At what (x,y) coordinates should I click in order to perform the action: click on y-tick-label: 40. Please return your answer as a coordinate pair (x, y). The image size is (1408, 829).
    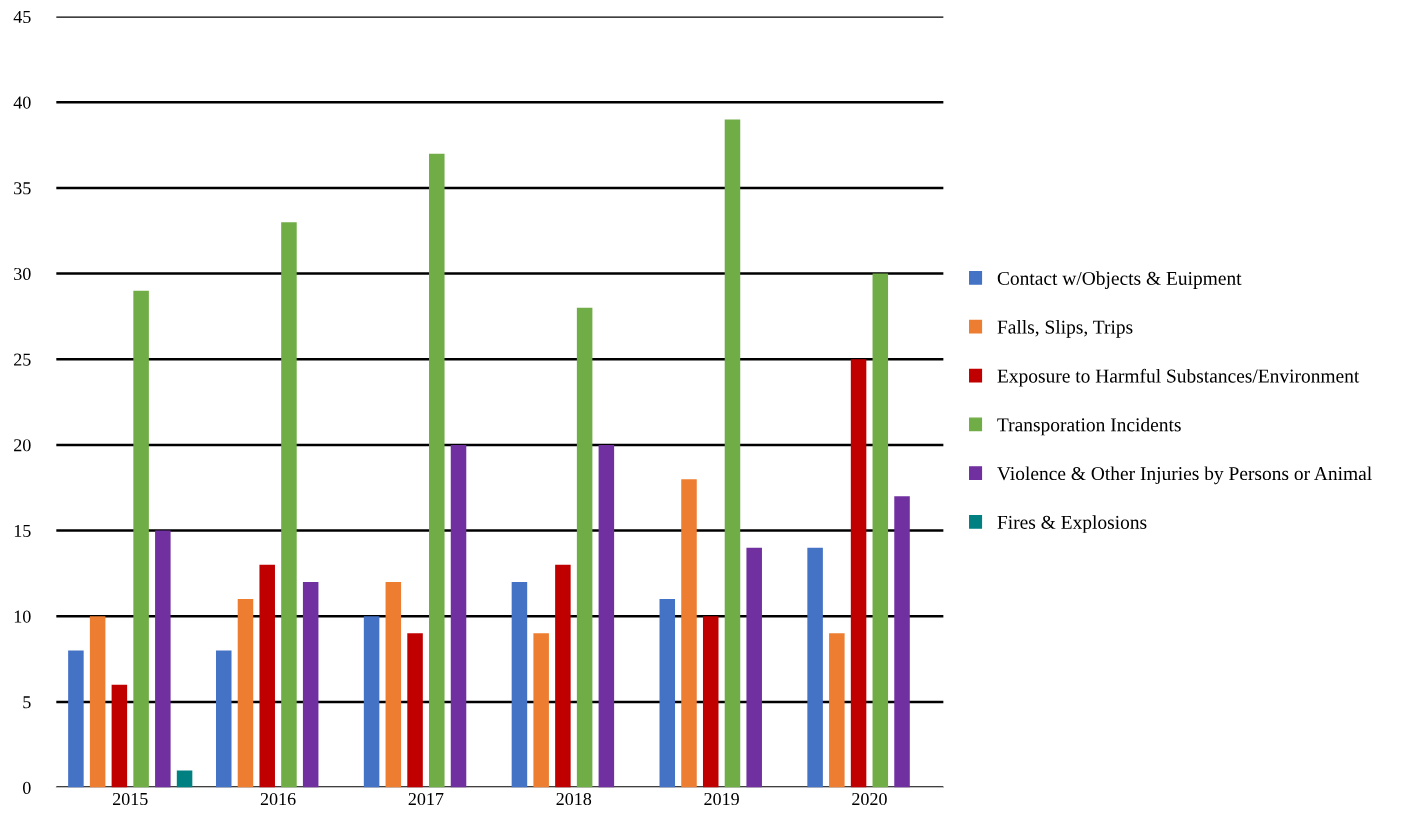
    Looking at the image, I should click on (22, 102).